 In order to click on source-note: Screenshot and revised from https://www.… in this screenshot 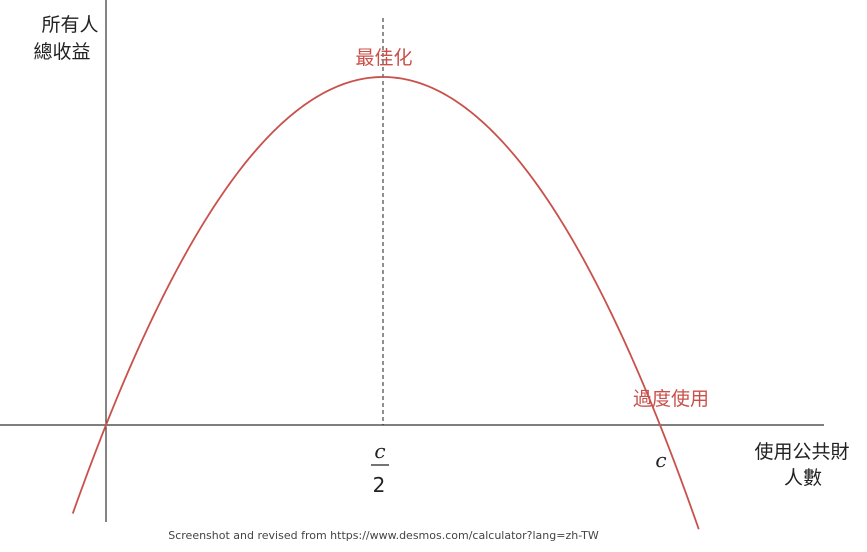, I will do `click(383, 535)`.